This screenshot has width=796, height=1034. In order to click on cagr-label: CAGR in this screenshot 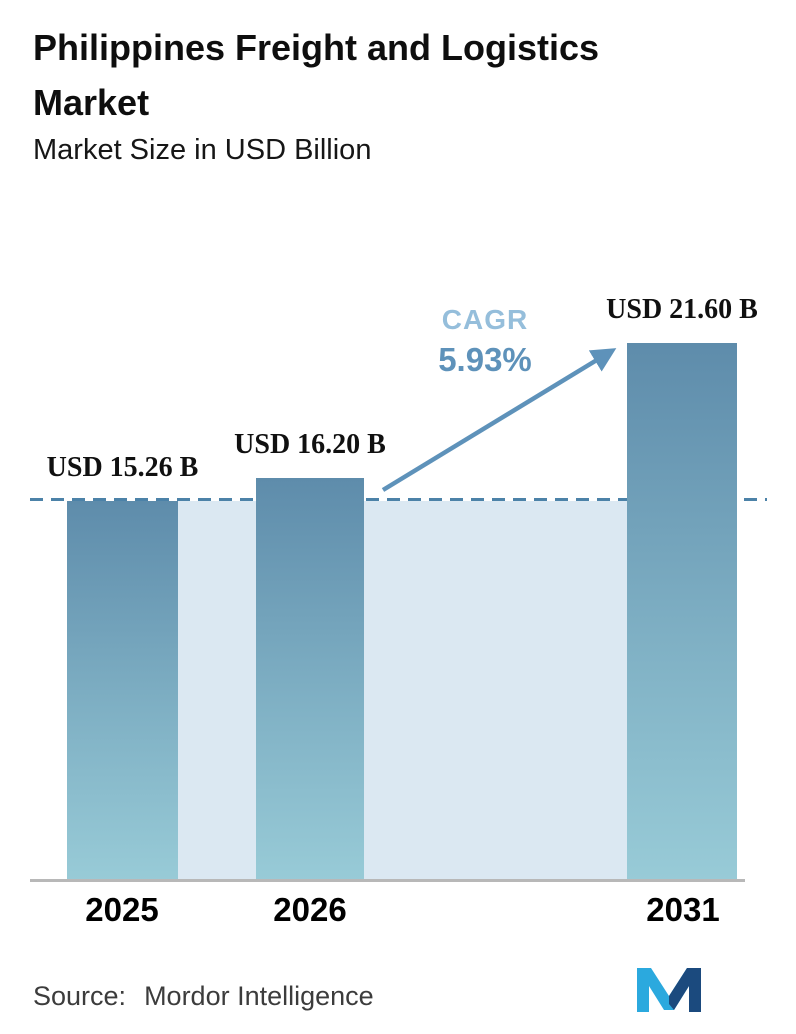, I will do `click(485, 319)`.